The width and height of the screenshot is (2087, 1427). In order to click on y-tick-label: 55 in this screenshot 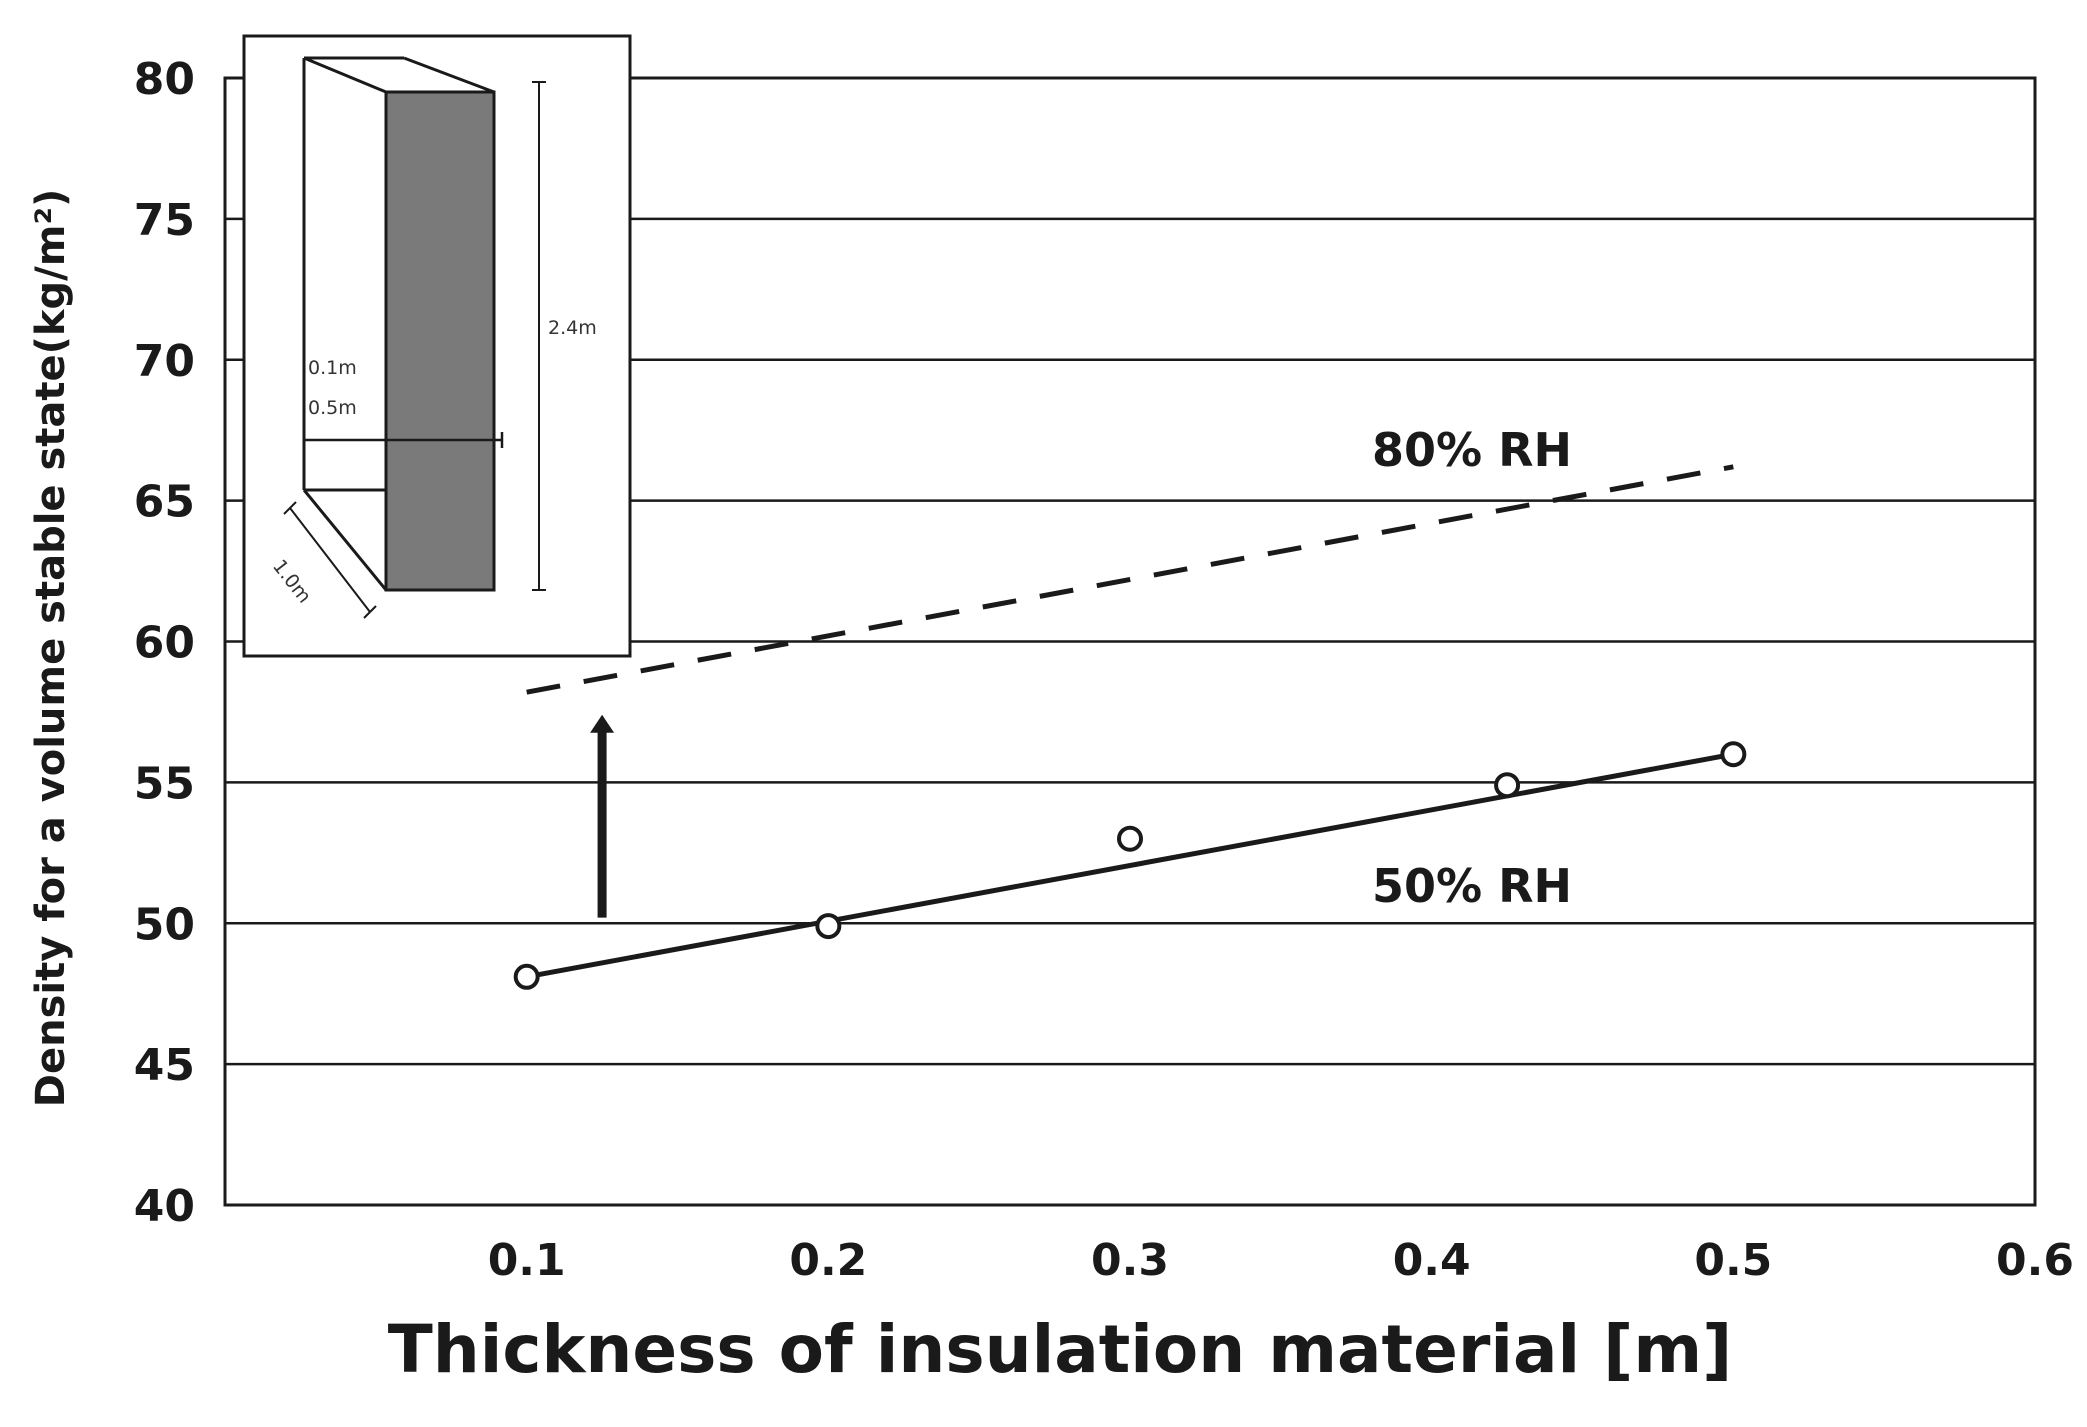, I will do `click(164, 783)`.